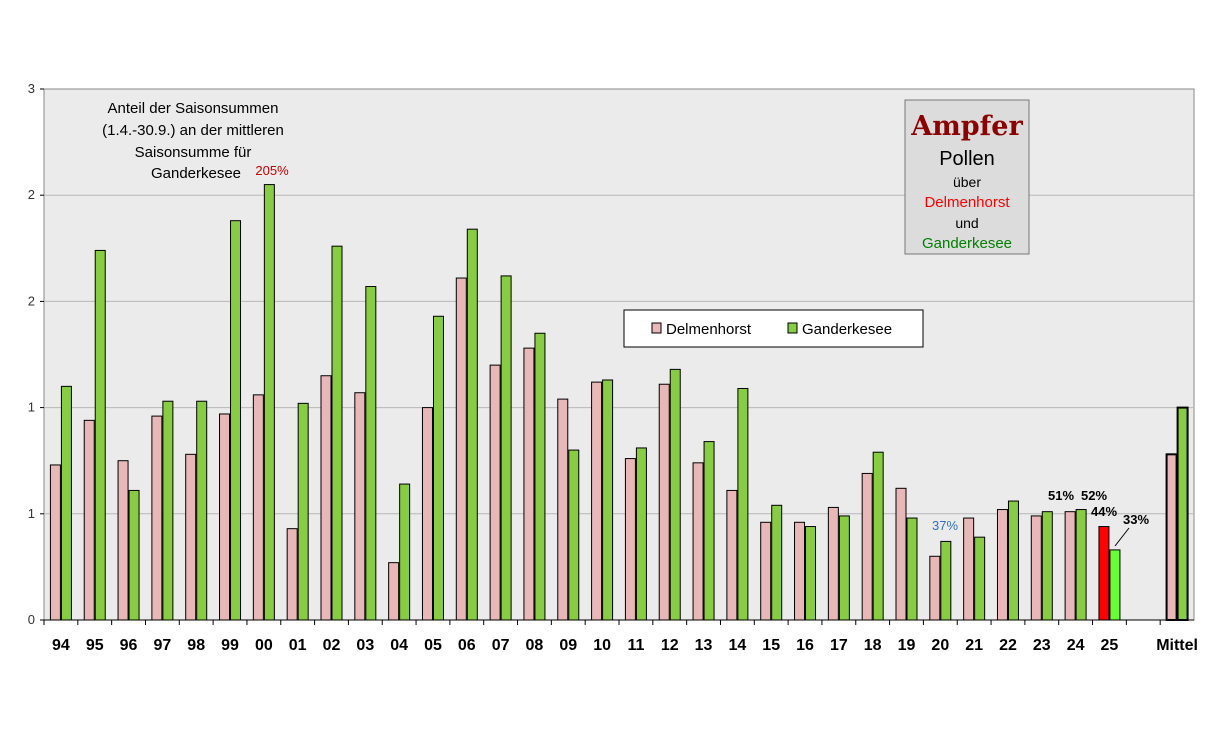 This screenshot has height=754, width=1213. Describe the element at coordinates (433, 645) in the screenshot. I see `x-tick-label: 05` at that location.